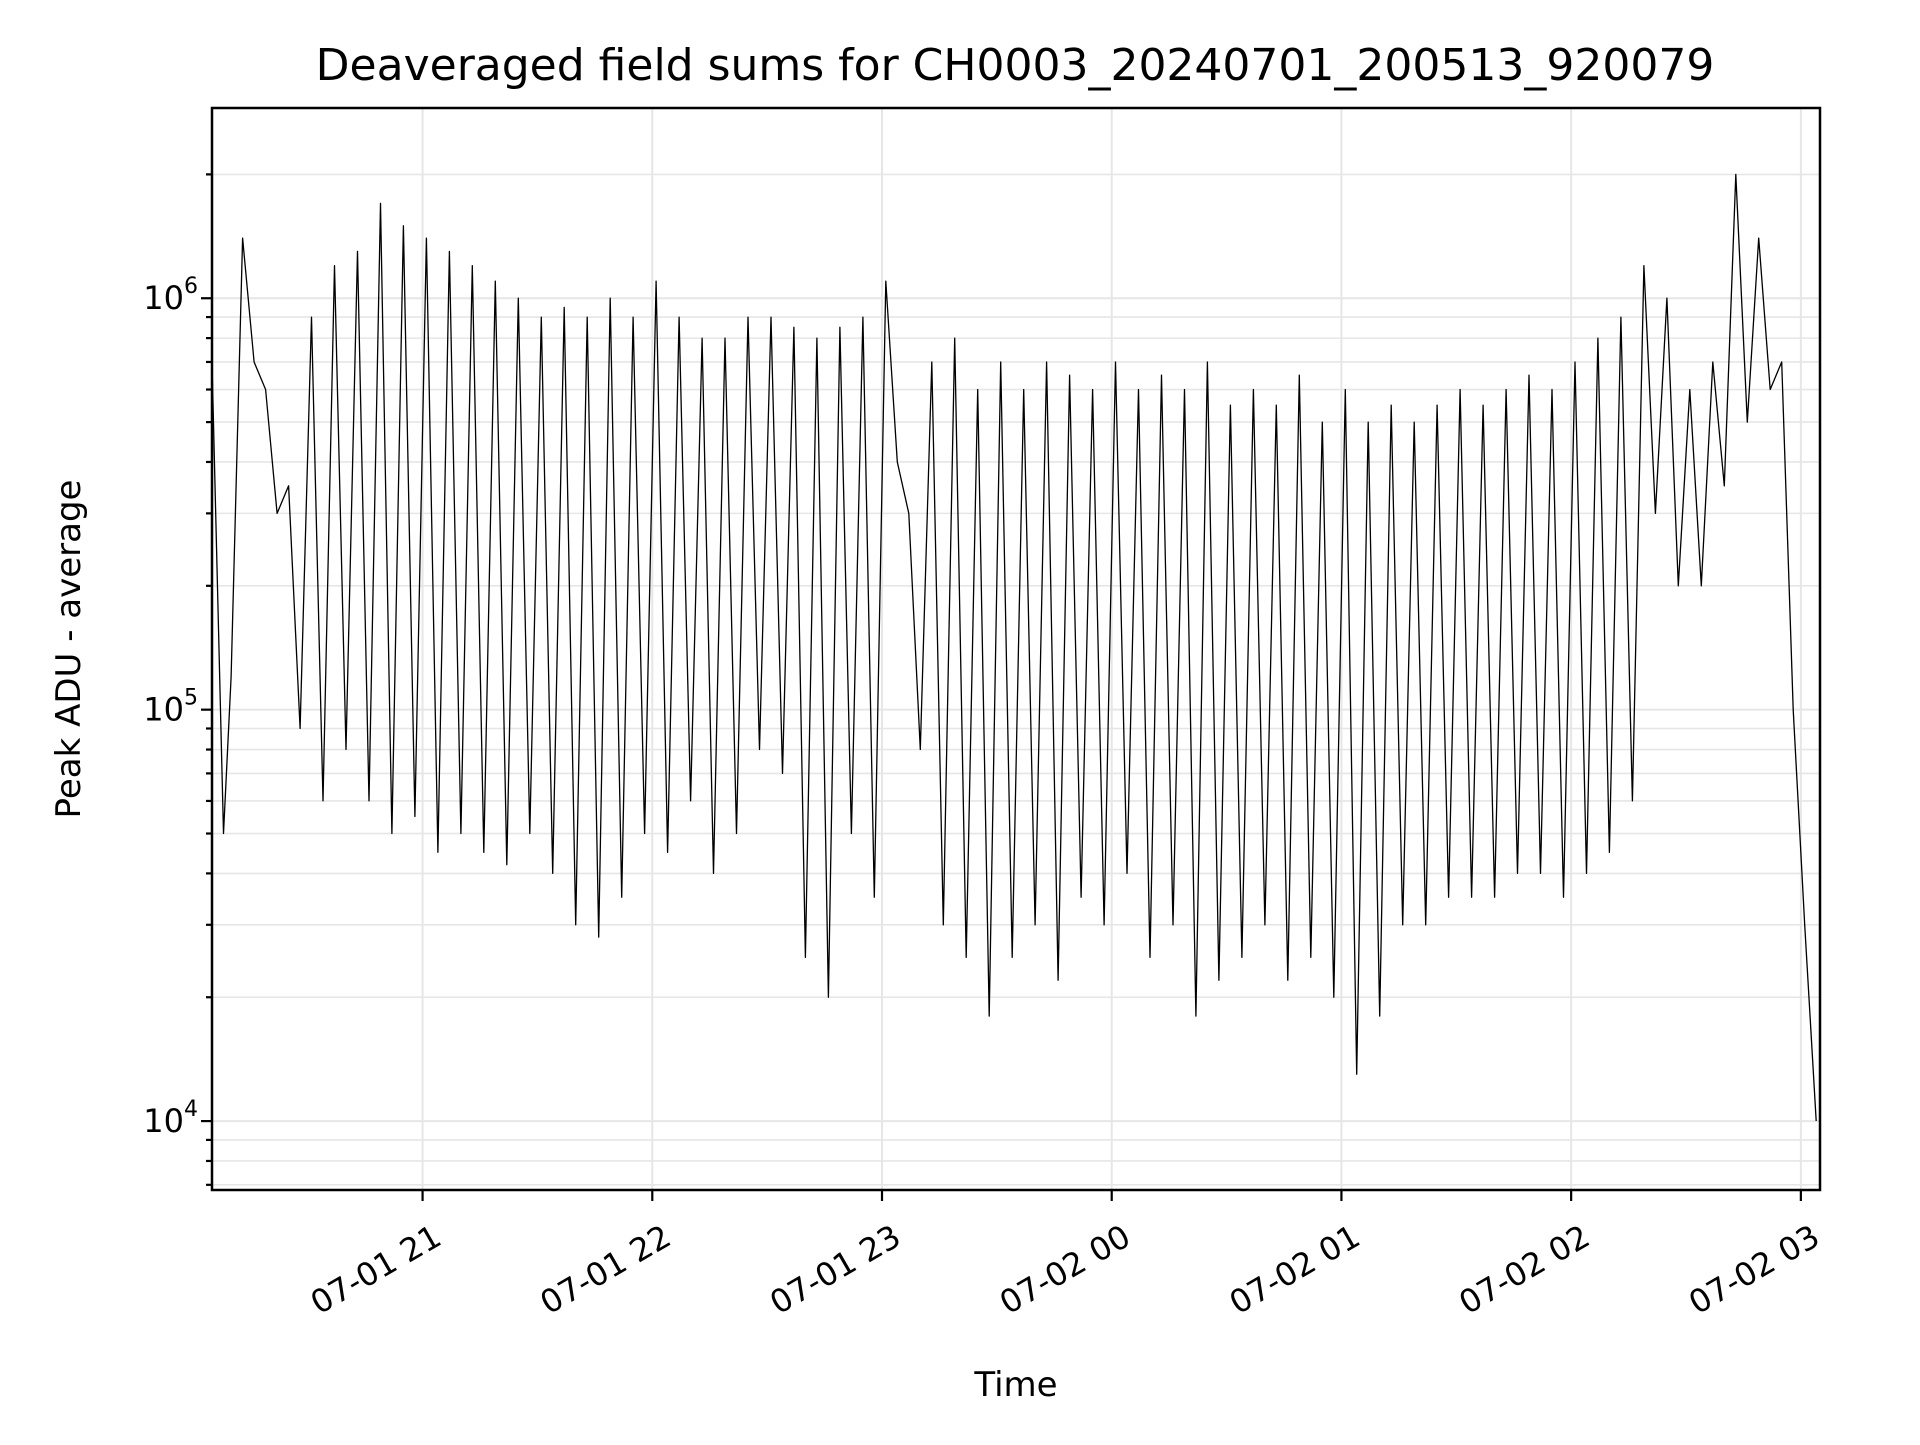  What do you see at coordinates (69, 649) in the screenshot?
I see `y-axis-label: Peak ADU - average` at bounding box center [69, 649].